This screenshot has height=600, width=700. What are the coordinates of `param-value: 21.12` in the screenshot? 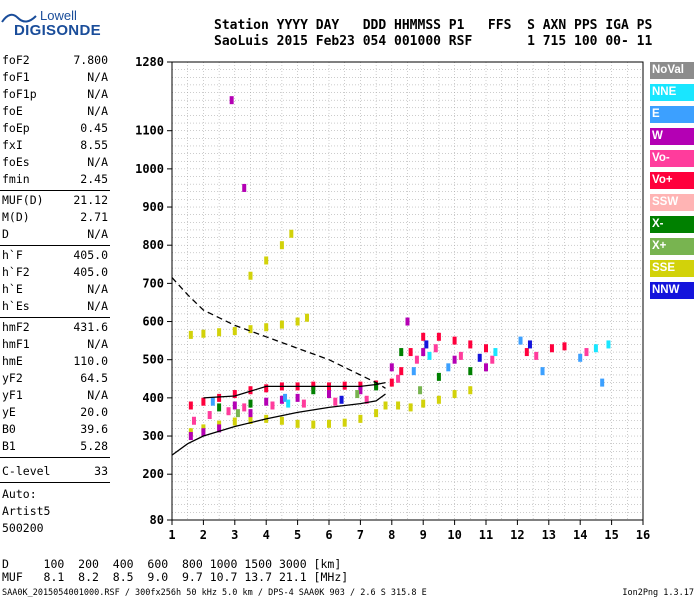 It's located at (90, 200).